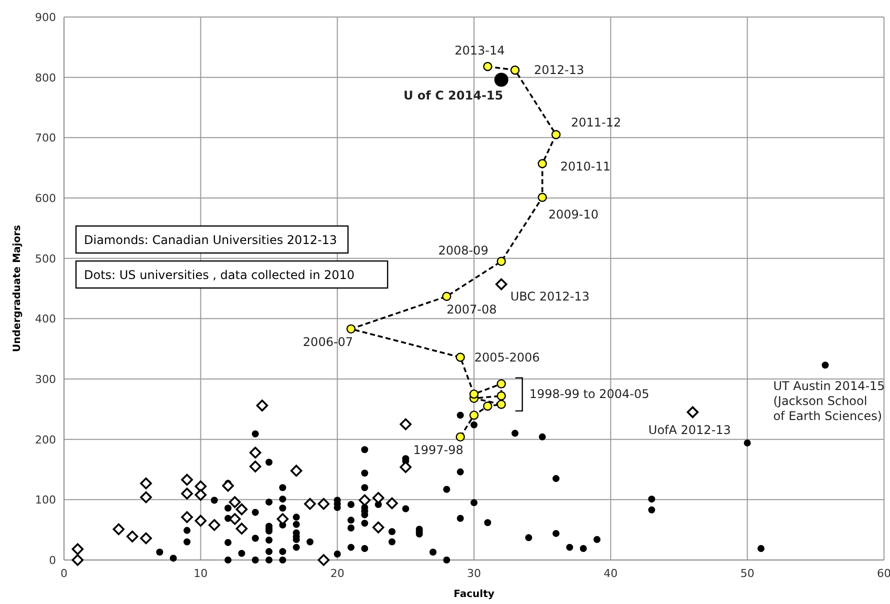 This screenshot has height=604, width=890. I want to click on y-tick-label: 200, so click(45, 439).